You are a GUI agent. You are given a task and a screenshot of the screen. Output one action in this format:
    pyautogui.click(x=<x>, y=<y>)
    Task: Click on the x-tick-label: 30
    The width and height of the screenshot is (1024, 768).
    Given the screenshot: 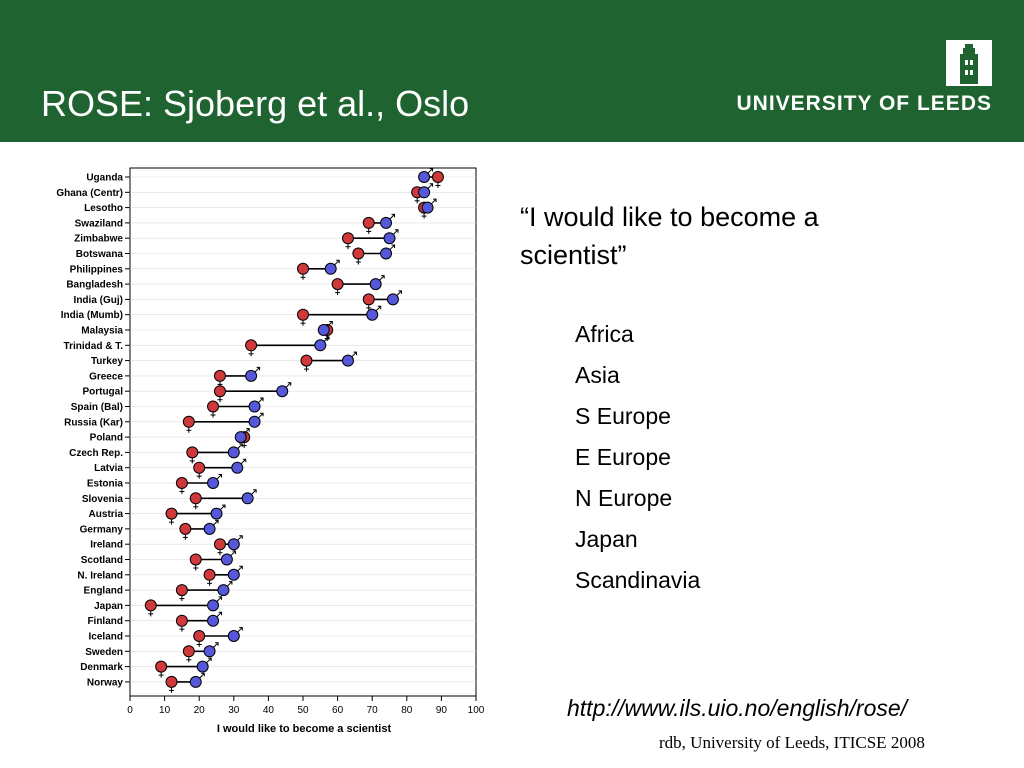 What is the action you would take?
    pyautogui.click(x=234, y=710)
    